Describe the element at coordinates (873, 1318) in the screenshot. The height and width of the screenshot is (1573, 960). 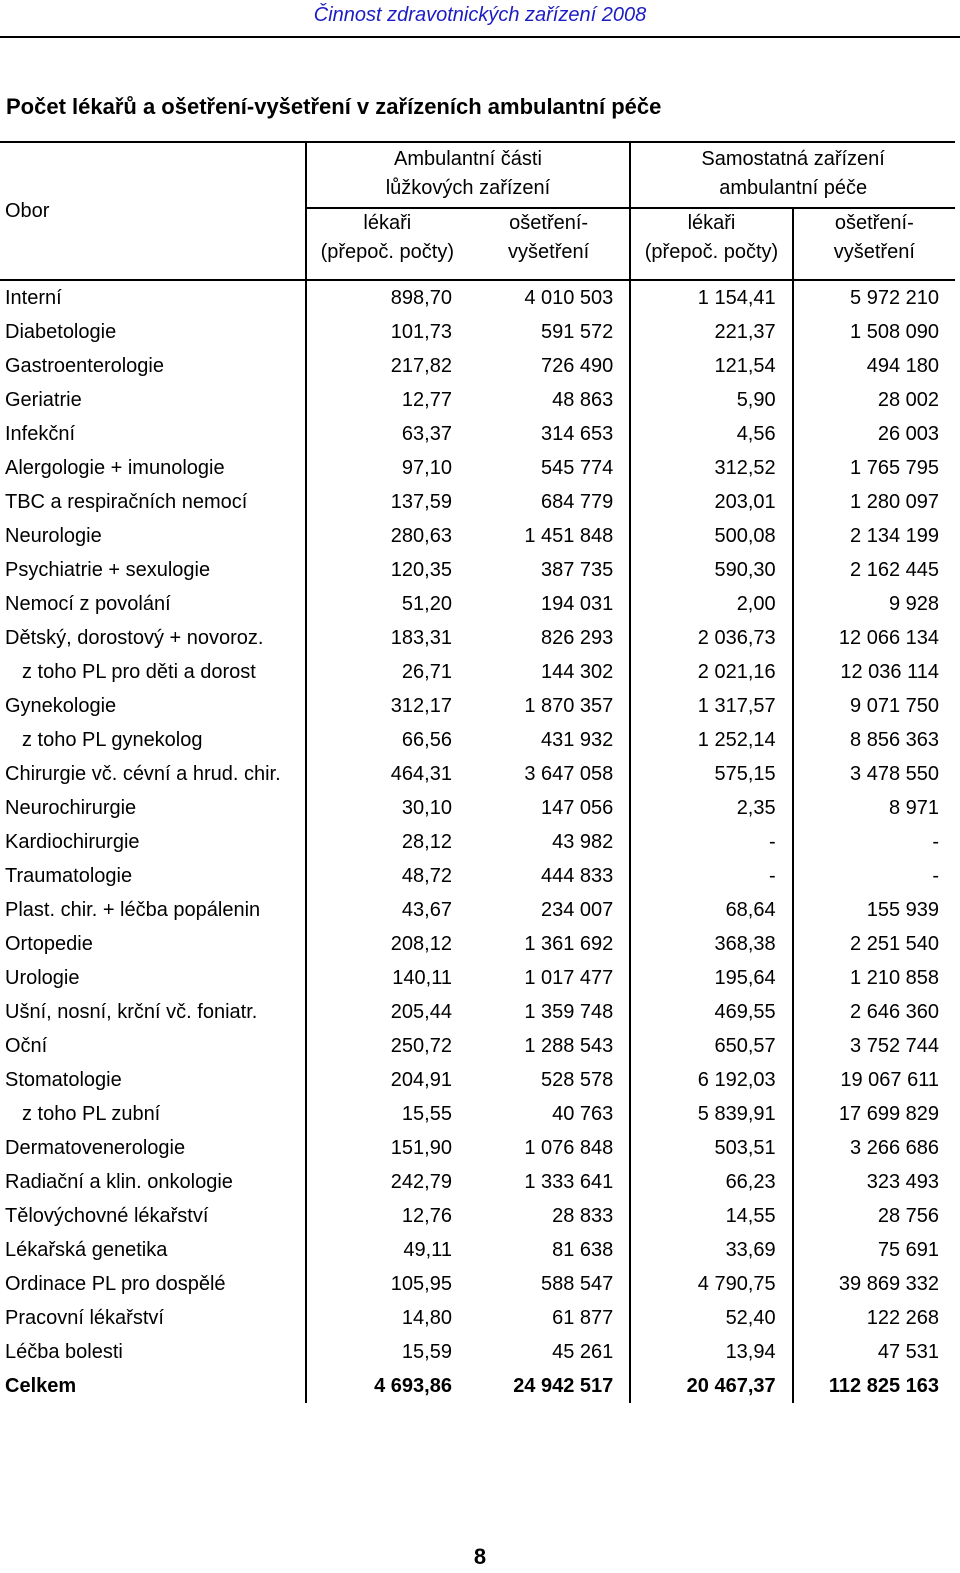
I see `cell-v4: 122 268` at that location.